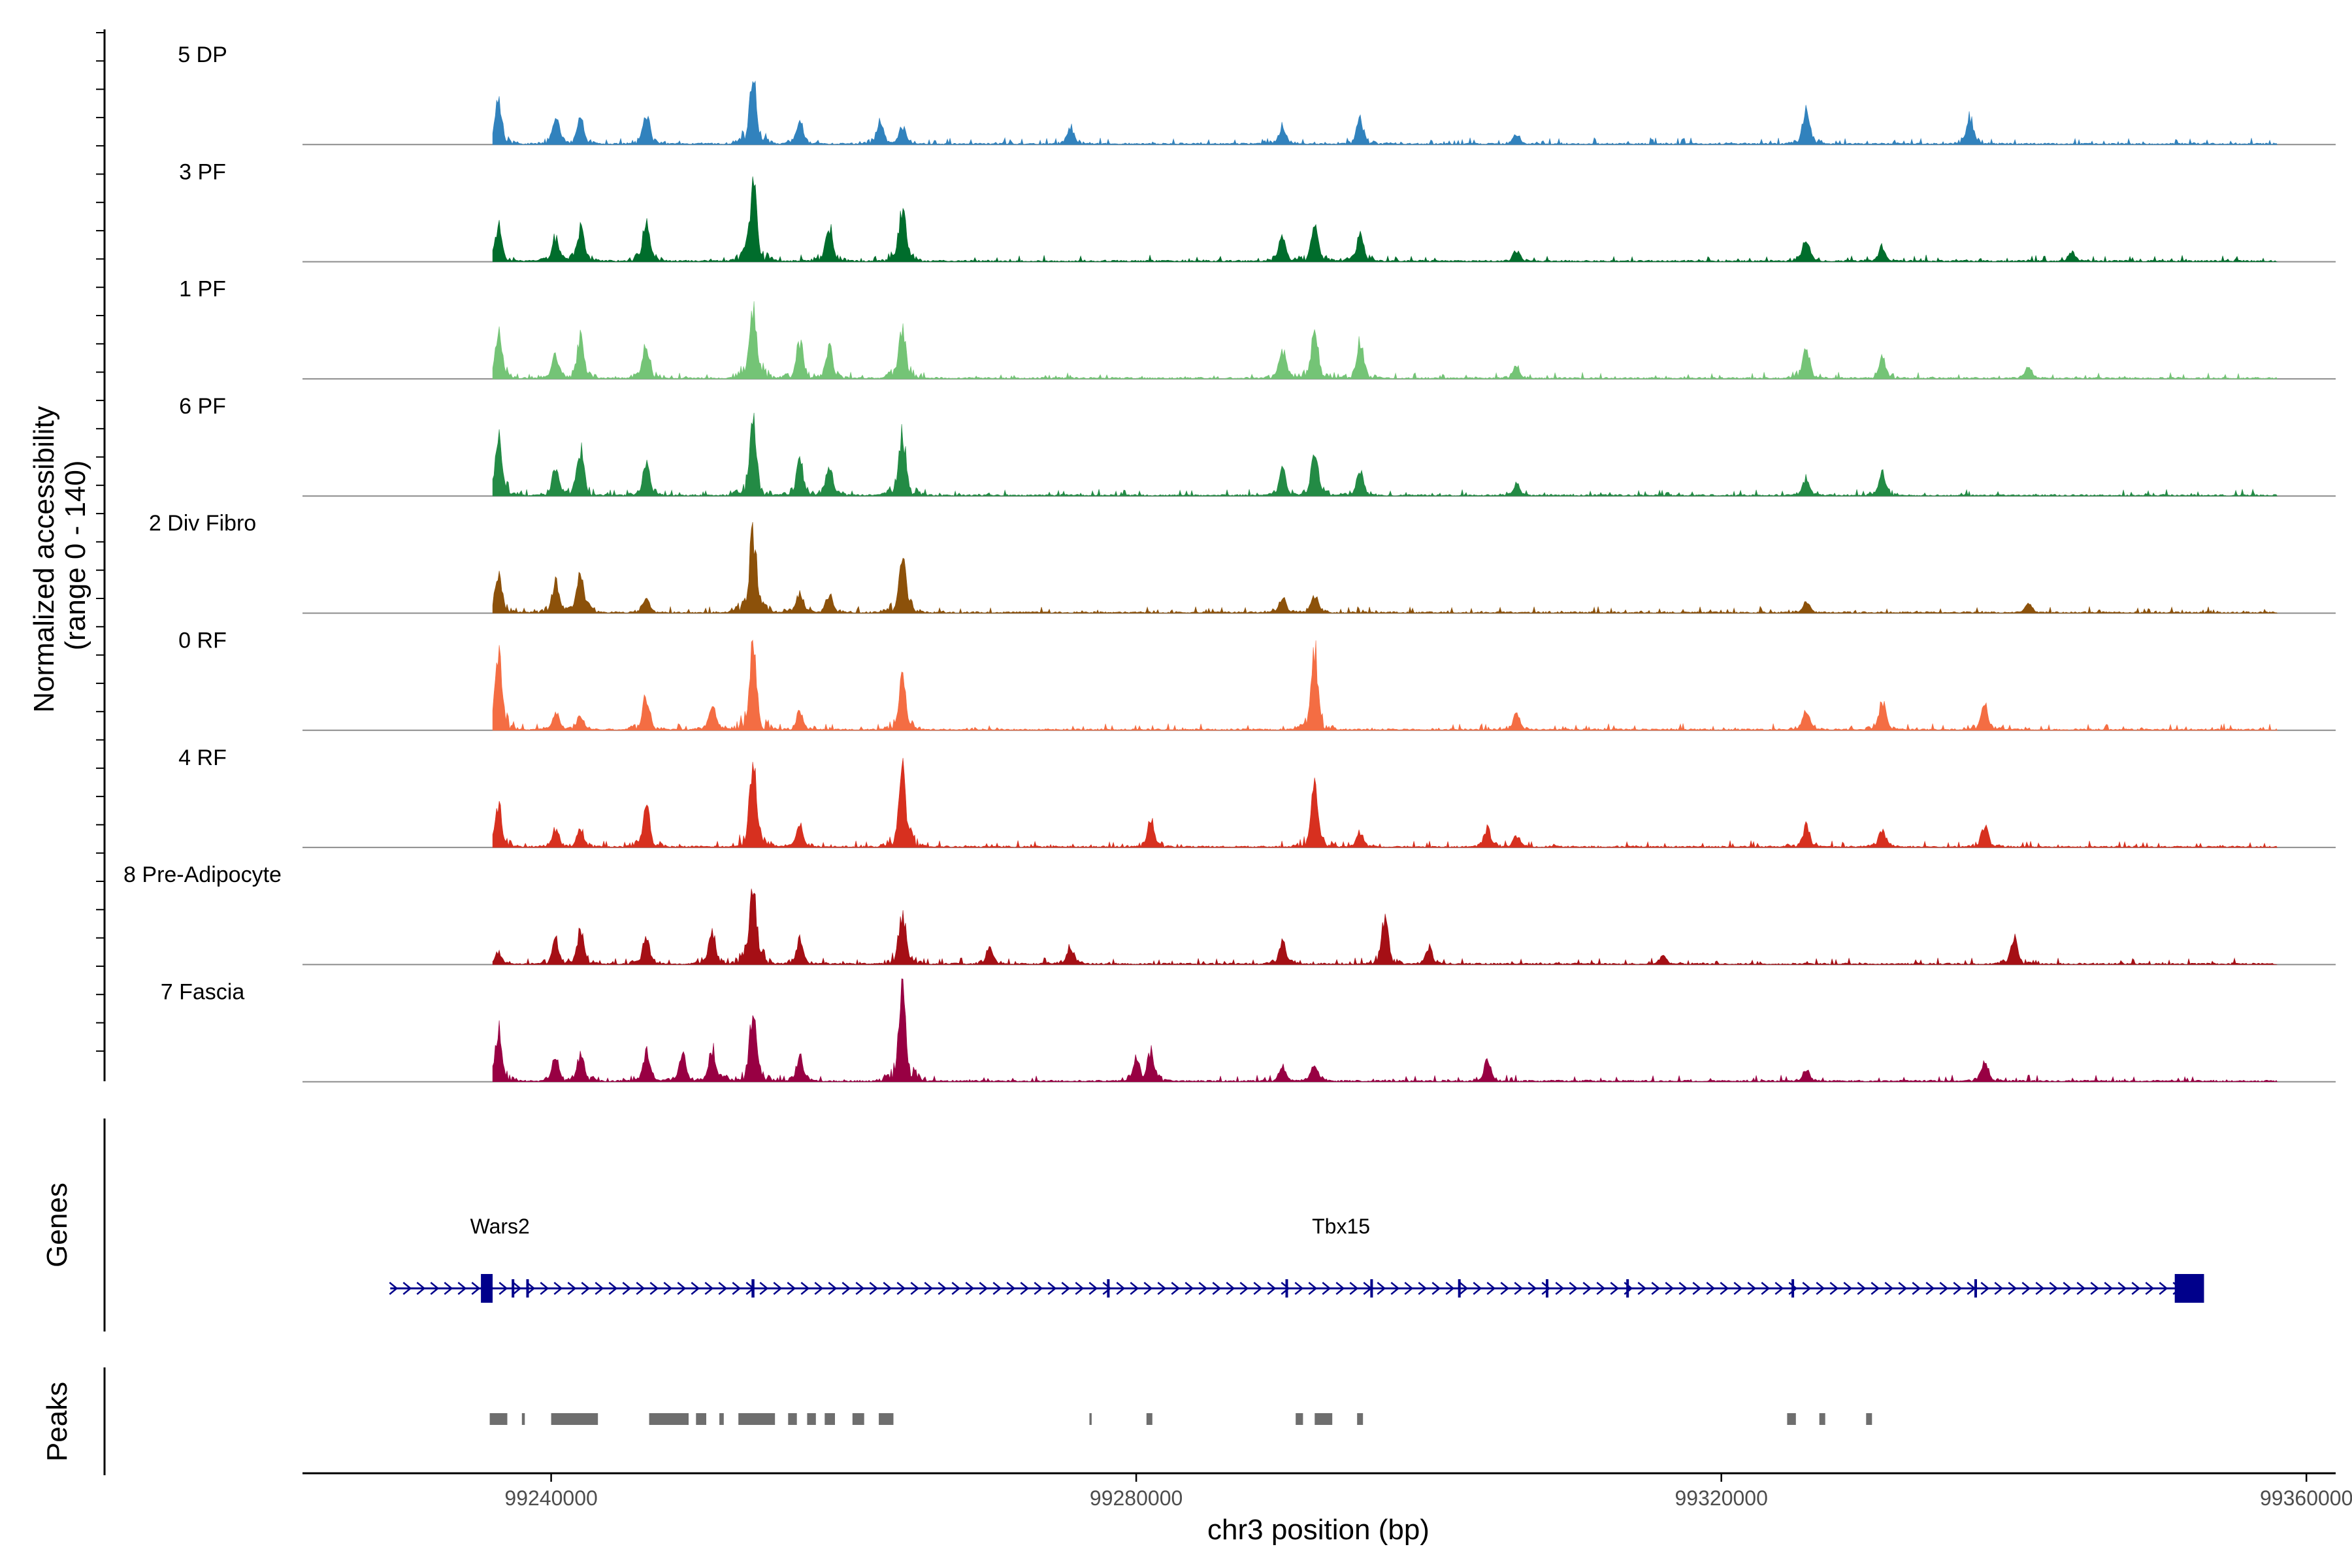 The width and height of the screenshot is (2352, 1568). I want to click on track-5-dp: 5 DP, so click(1257, 94).